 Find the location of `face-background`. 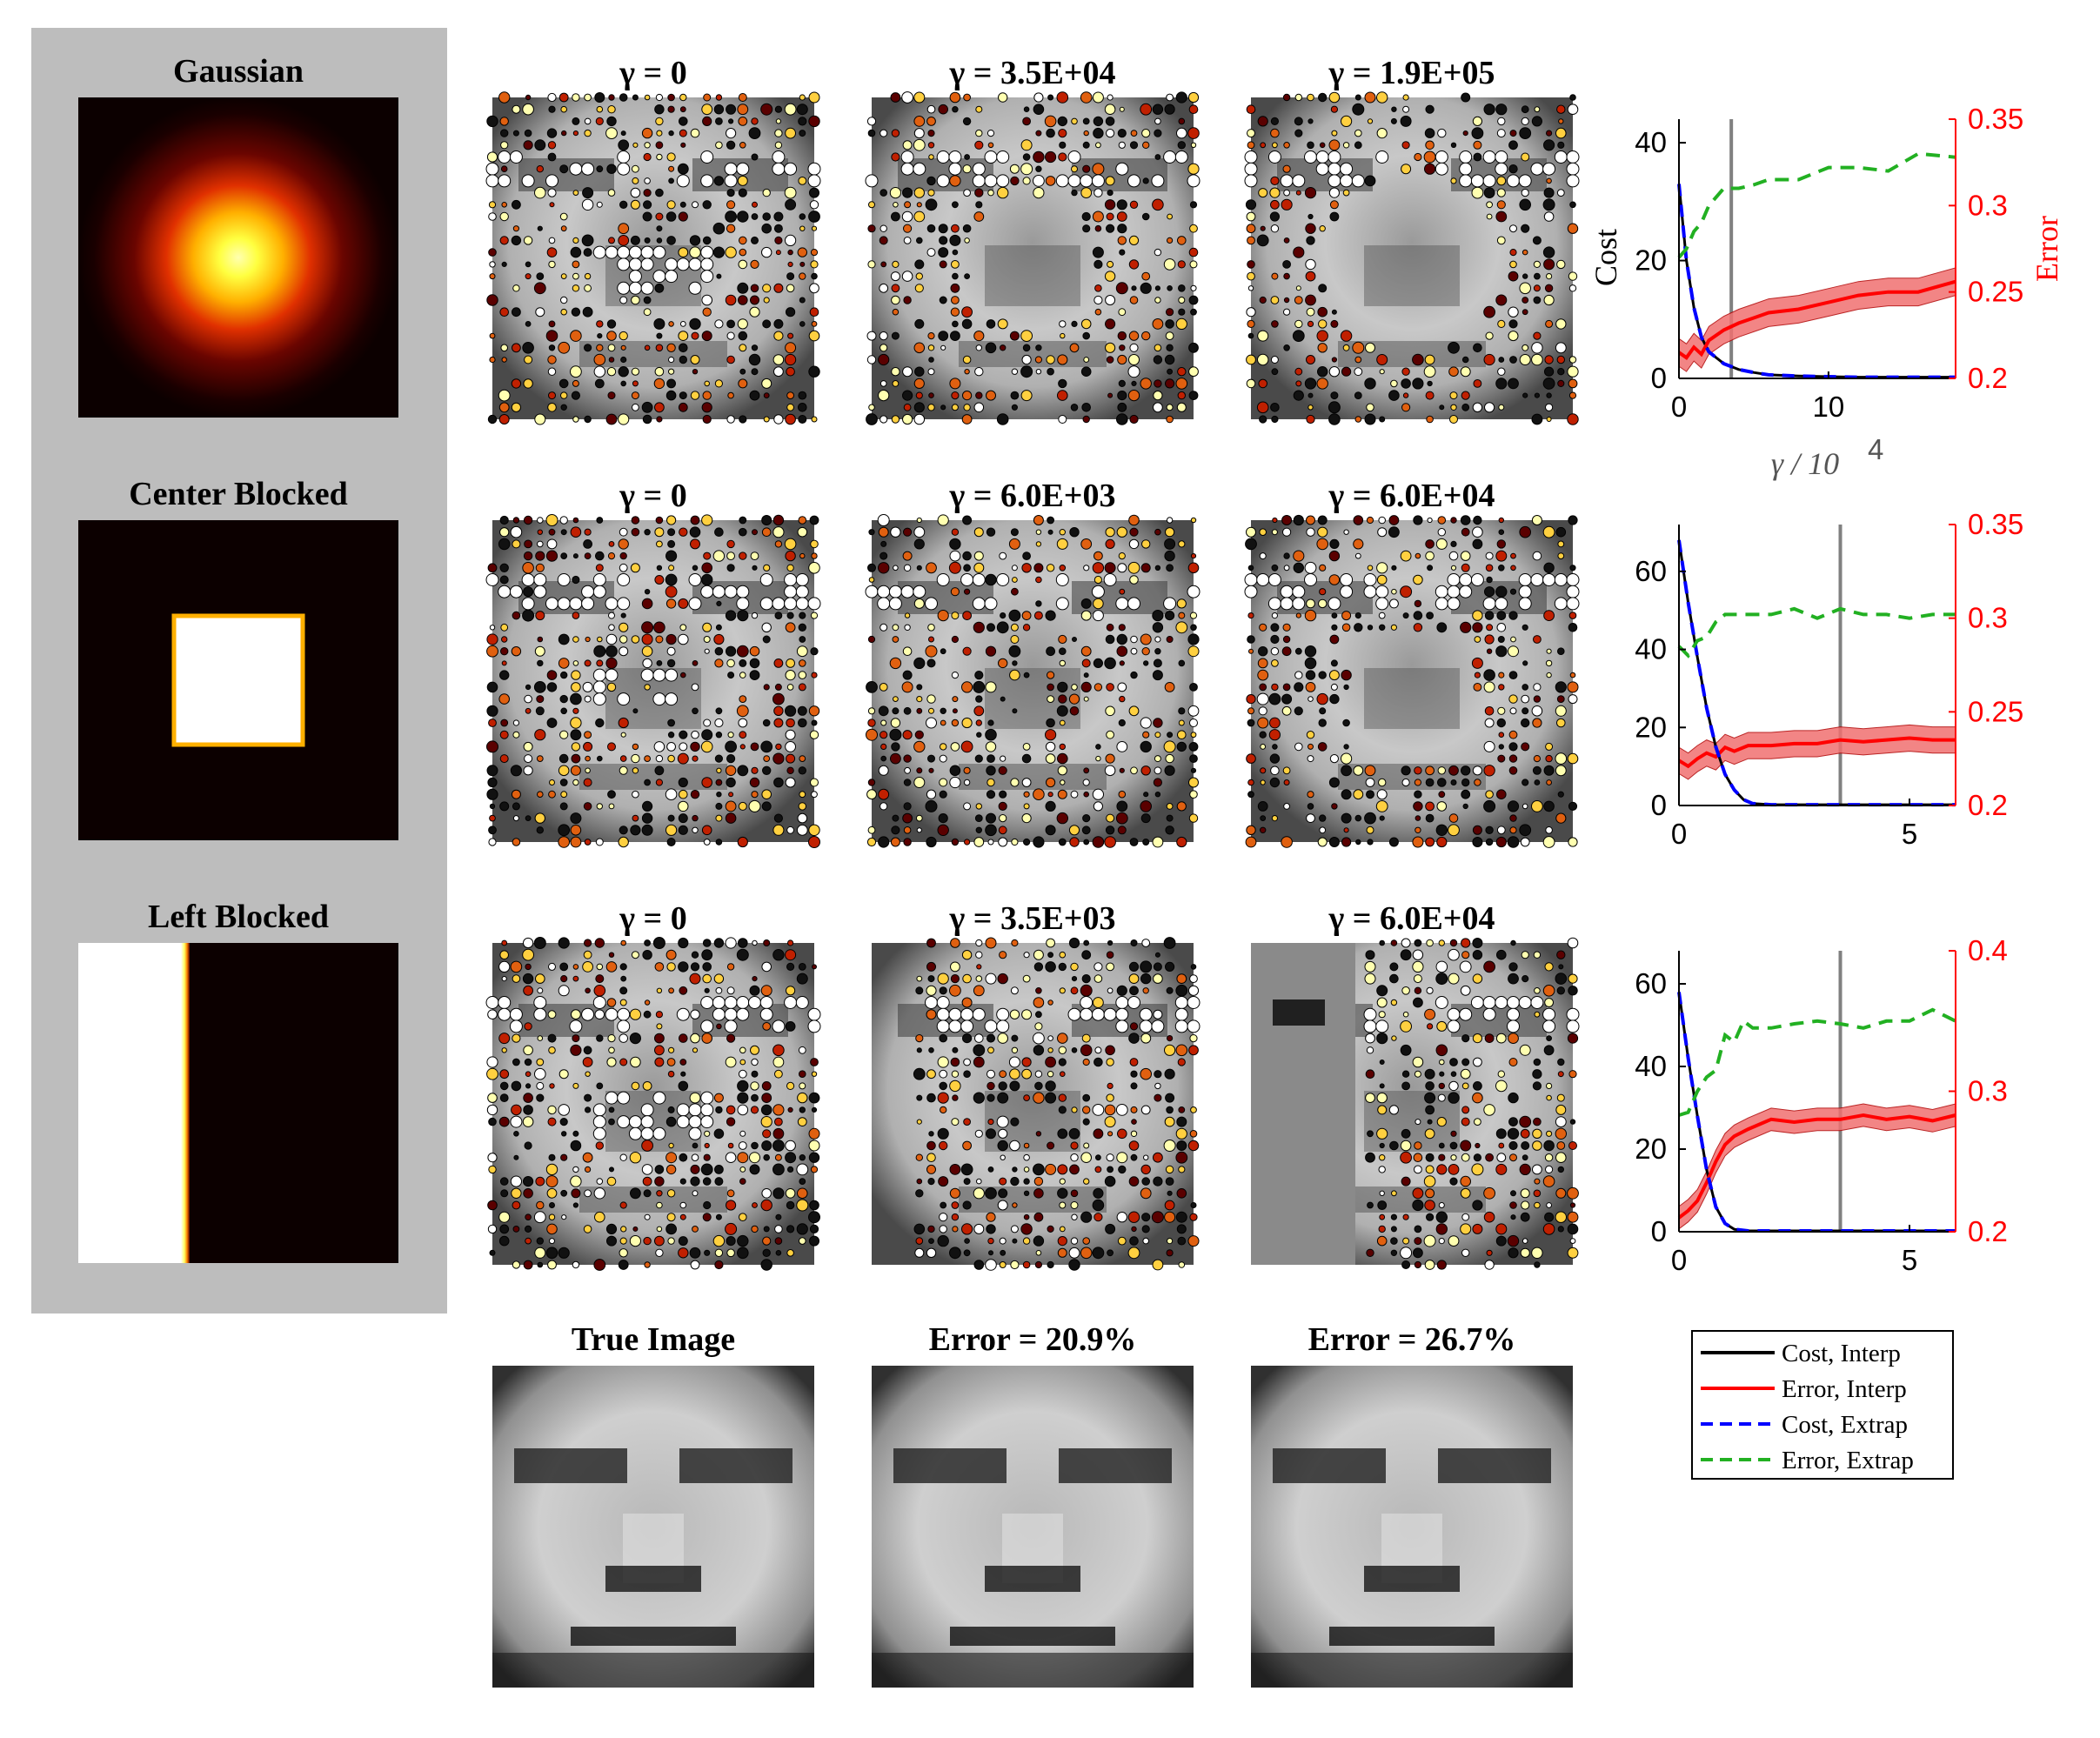

face-background is located at coordinates (1412, 681).